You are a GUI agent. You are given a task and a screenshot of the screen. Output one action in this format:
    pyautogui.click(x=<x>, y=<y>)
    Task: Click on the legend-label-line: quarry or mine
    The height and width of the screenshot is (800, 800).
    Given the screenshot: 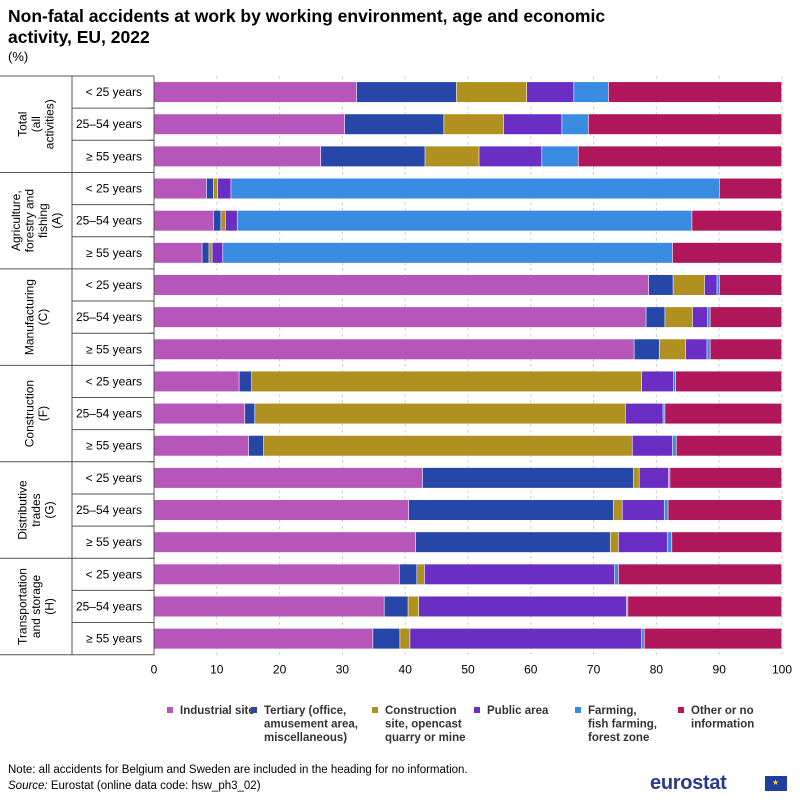 What is the action you would take?
    pyautogui.click(x=425, y=738)
    